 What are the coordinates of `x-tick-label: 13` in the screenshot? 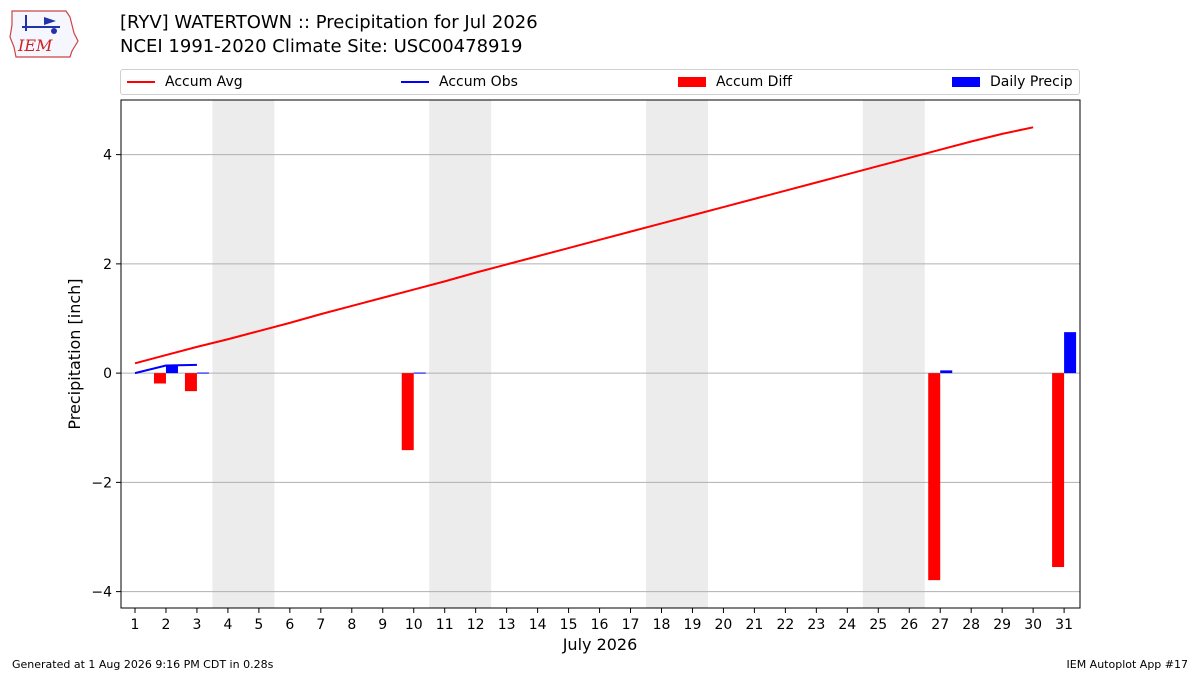 It's located at (507, 625).